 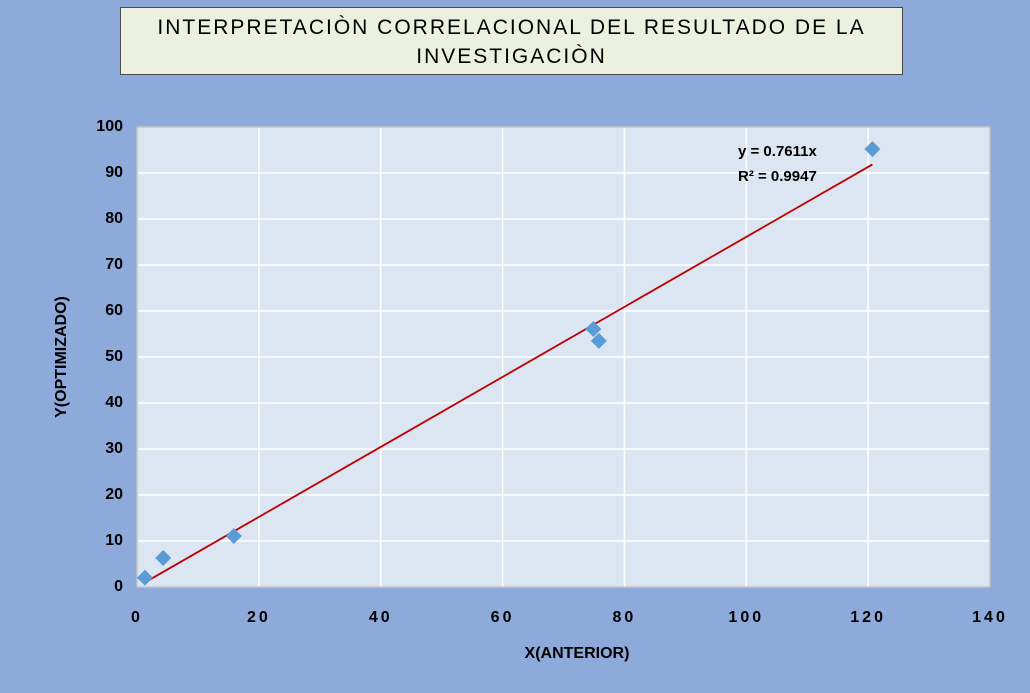 I want to click on y-tick-label: 10, so click(x=114, y=540).